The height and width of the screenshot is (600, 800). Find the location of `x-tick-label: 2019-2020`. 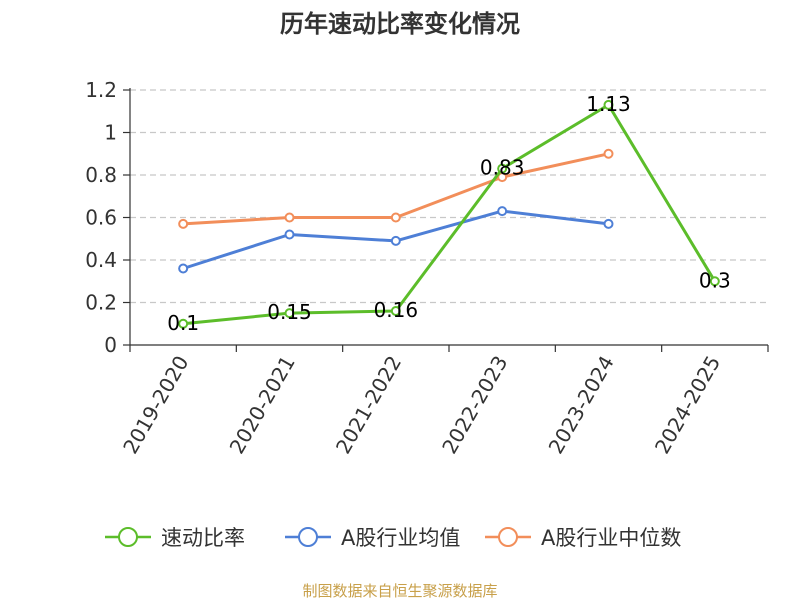

x-tick-label: 2019-2020 is located at coordinates (155, 405).